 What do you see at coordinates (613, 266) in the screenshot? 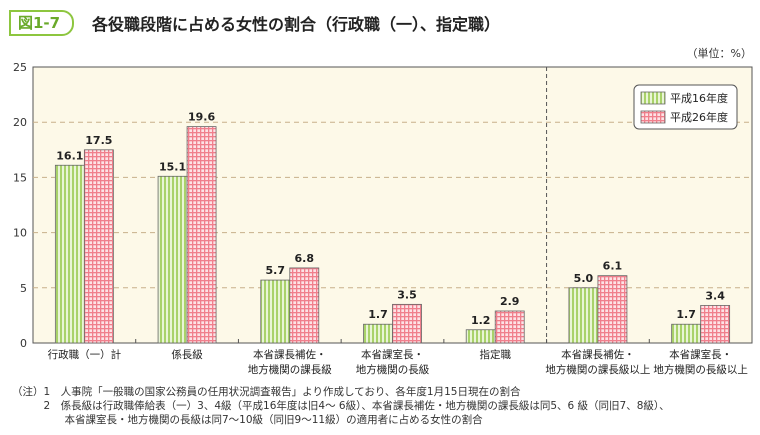
I see `data-label: 6.1` at bounding box center [613, 266].